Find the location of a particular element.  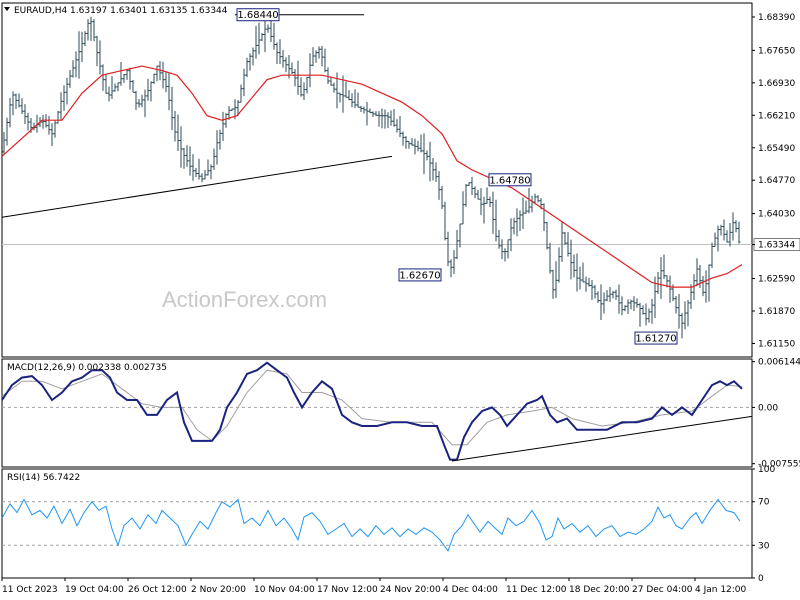

rsi-tick-label: 100 is located at coordinates (766, 470).